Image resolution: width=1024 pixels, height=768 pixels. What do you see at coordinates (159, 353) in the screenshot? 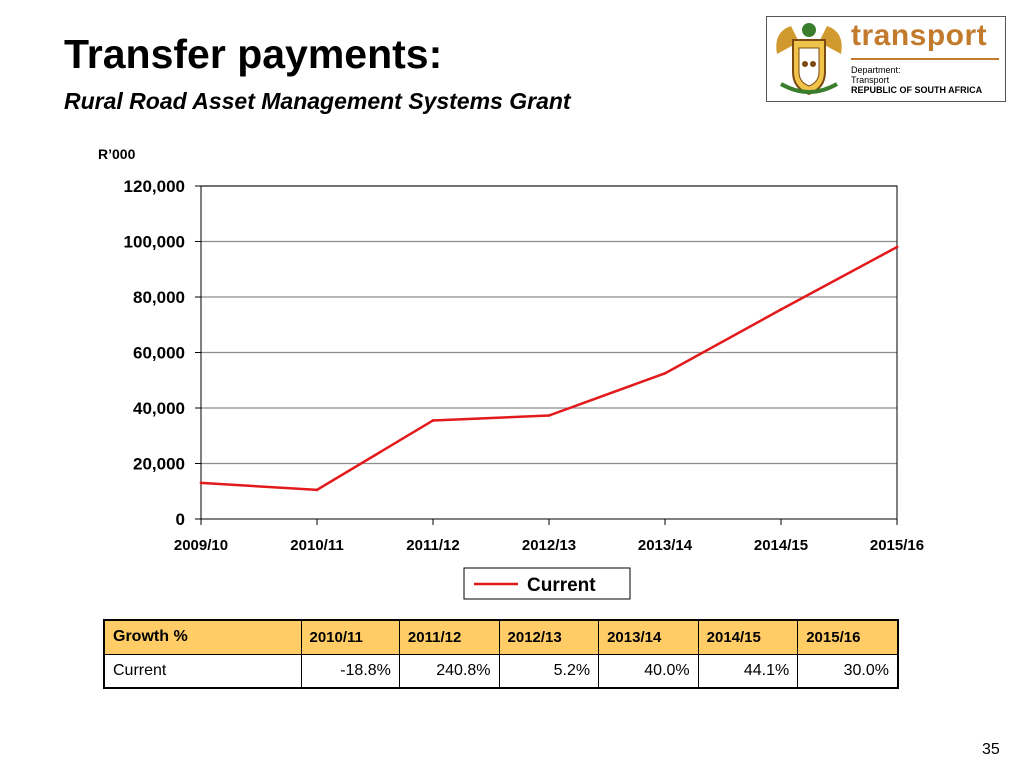
I see `y-tick-label: 60,000` at bounding box center [159, 353].